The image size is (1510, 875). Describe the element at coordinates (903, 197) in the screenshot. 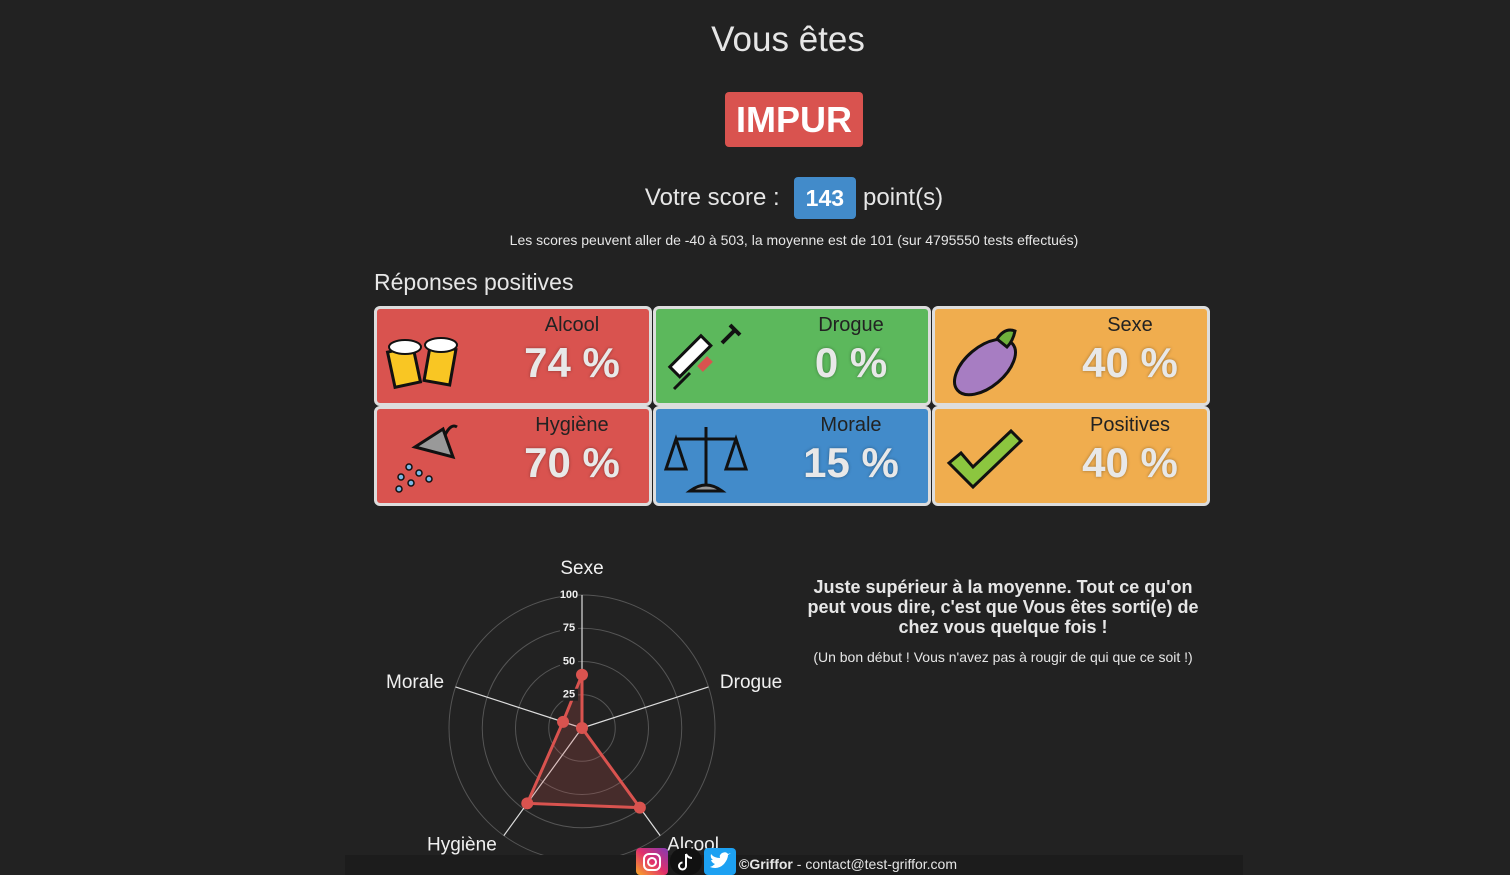

I see `score-unit: point(s)` at that location.